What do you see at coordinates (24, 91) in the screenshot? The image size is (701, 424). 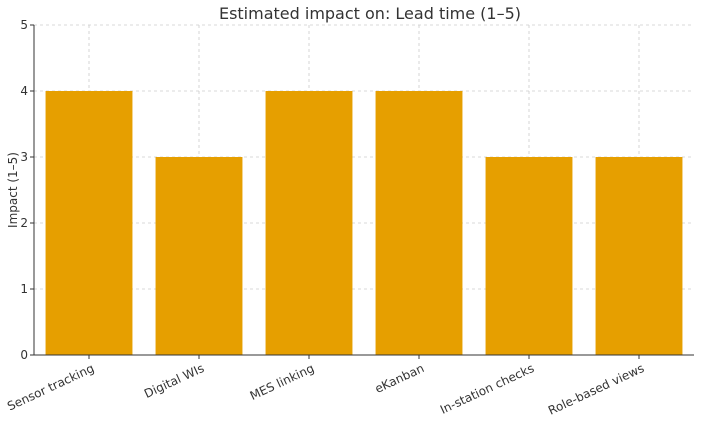 I see `y-tick-label: 4` at bounding box center [24, 91].